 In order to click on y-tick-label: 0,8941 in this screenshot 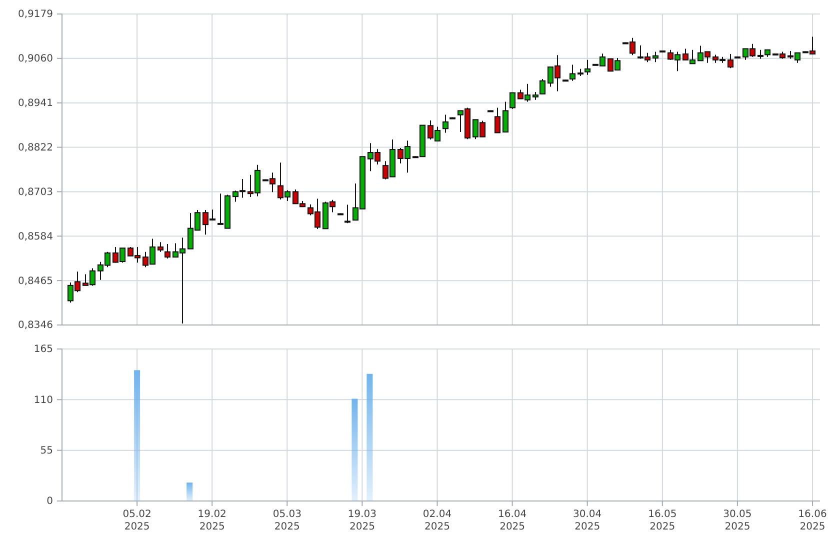, I will do `click(35, 104)`.